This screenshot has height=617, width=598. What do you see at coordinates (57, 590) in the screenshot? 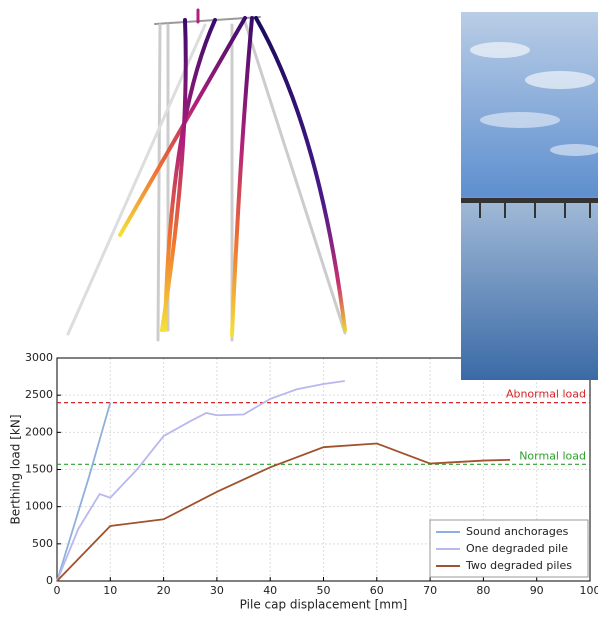
I see `x-tick-label: 0` at bounding box center [57, 590].